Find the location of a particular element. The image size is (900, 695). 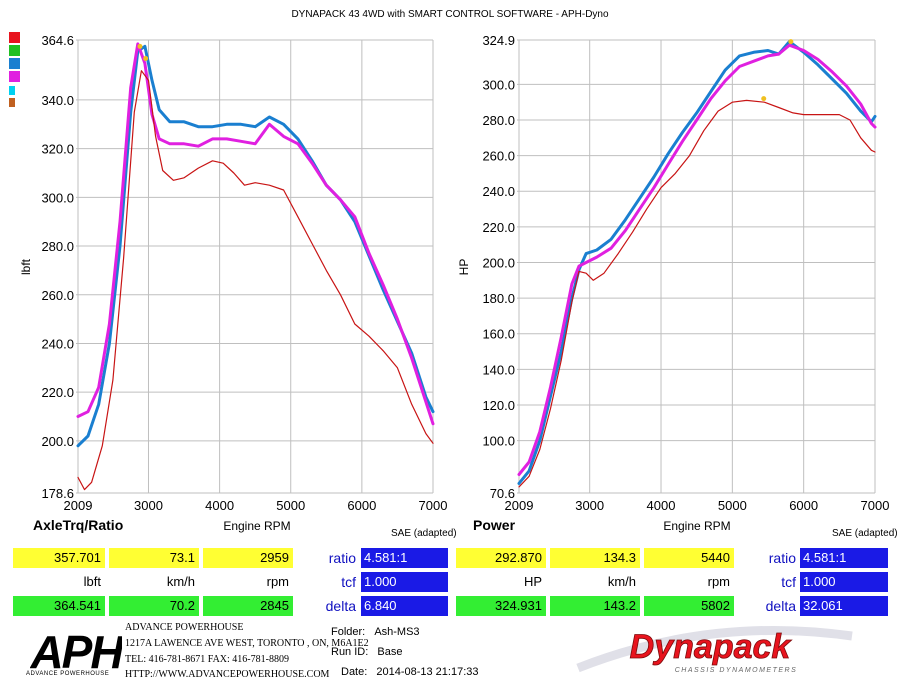

y-tick-label: 340.0 is located at coordinates (57, 100).